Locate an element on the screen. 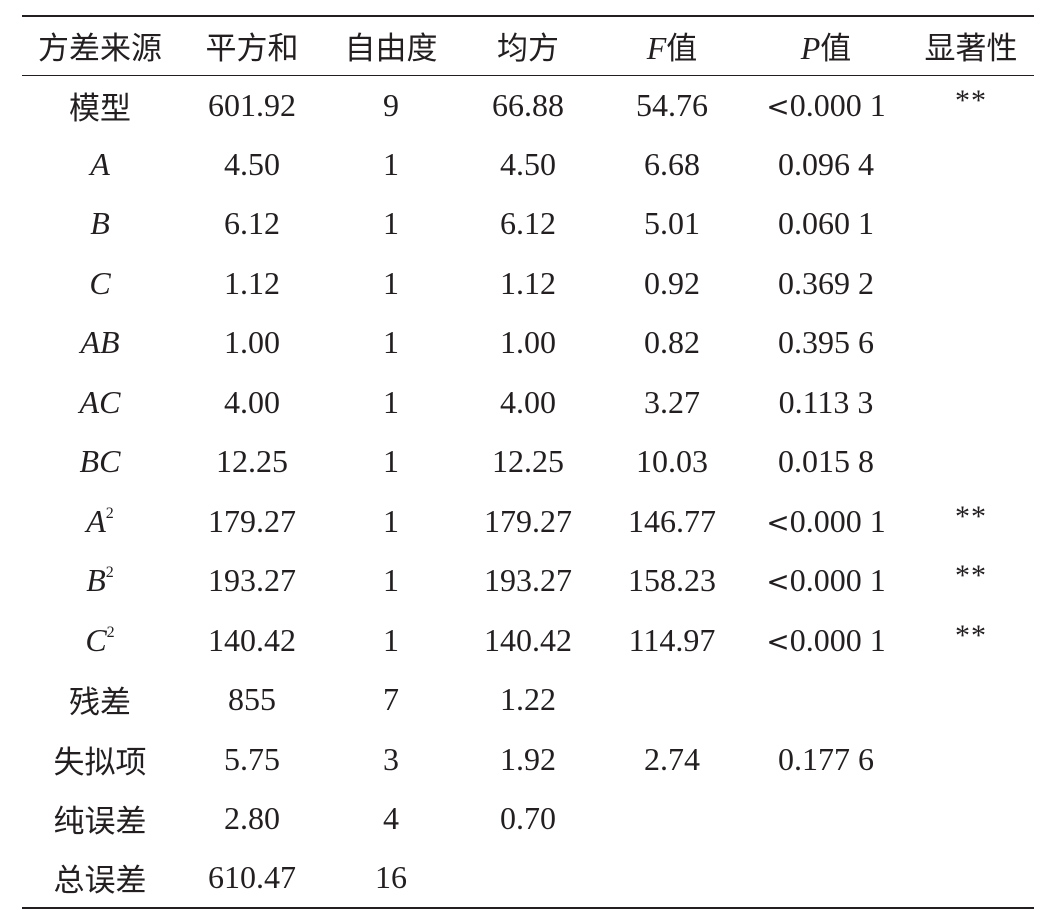  cell-f-value: 2.74 is located at coordinates (672, 758).